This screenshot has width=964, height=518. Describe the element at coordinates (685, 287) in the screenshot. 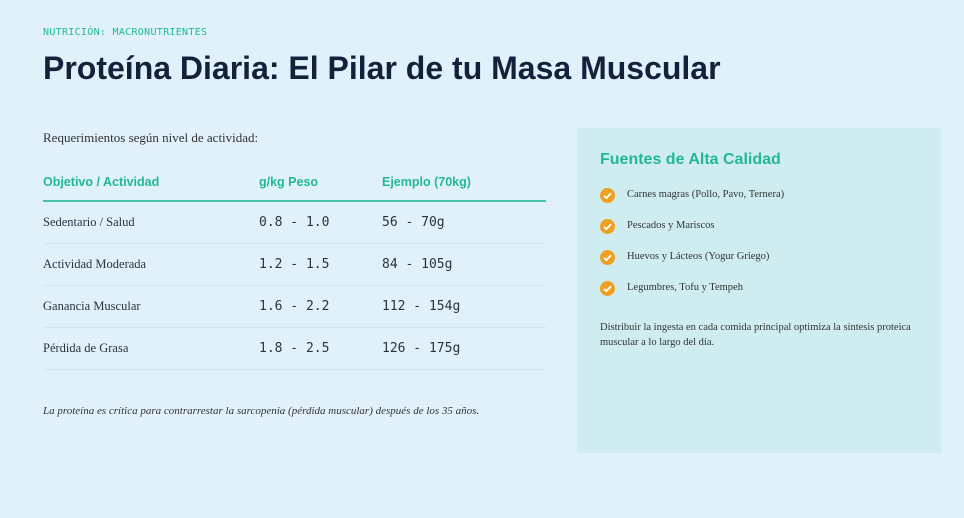

I see `source-text: Legumbres, Tofu y Tempeh` at that location.